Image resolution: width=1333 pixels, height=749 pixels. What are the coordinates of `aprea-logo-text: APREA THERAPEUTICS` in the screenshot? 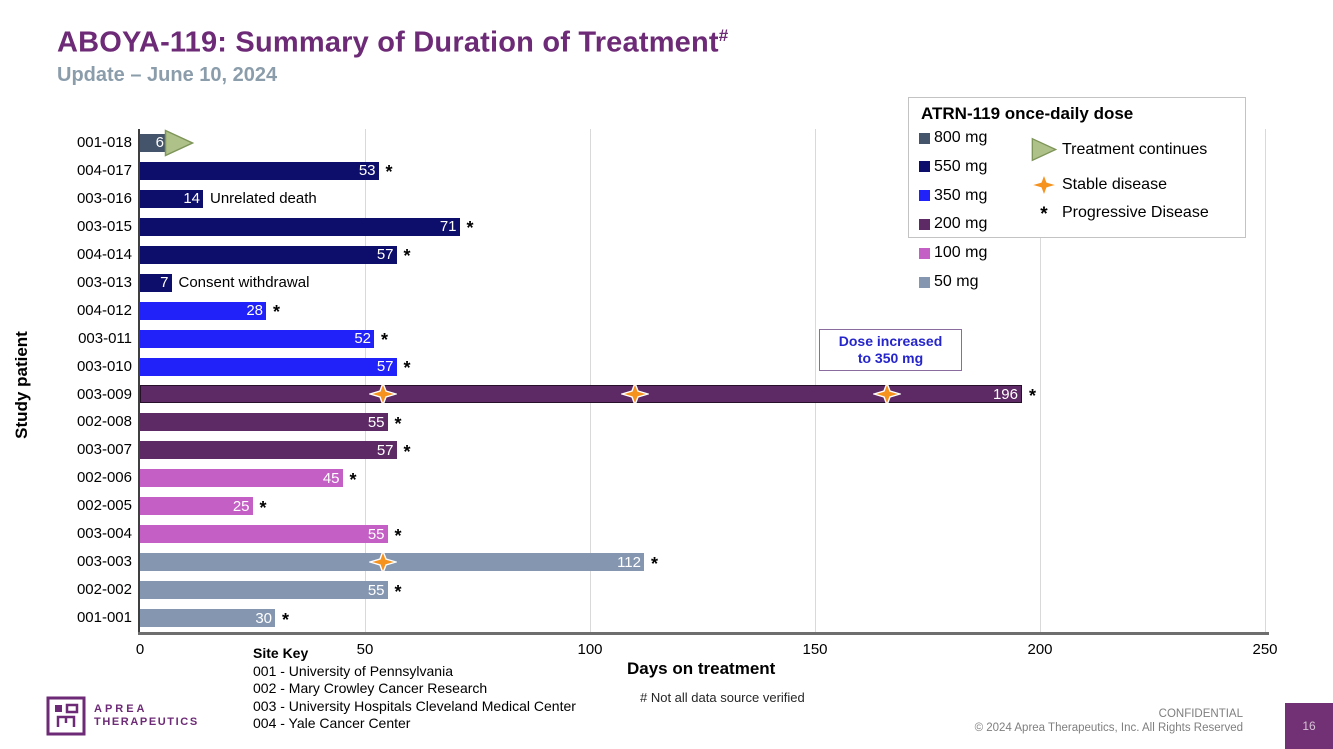 It's located at (146, 712).